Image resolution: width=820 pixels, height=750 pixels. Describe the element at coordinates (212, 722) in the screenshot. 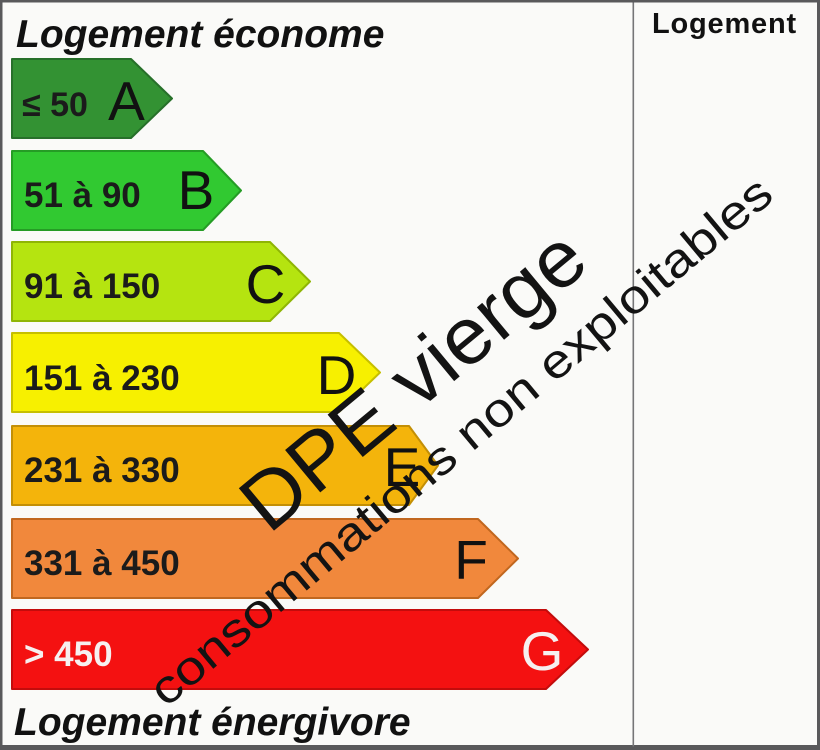

I see `svg-text: Logement énergivore` at that location.